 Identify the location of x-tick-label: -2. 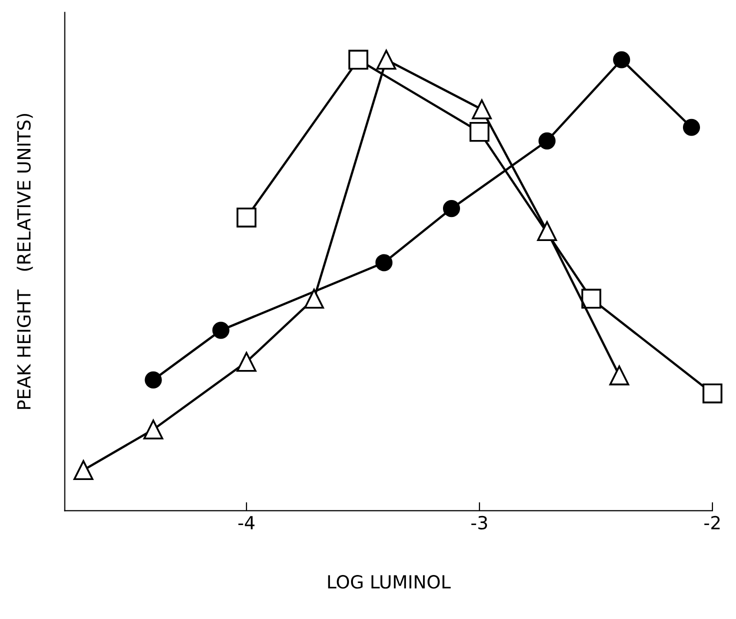
(712, 523).